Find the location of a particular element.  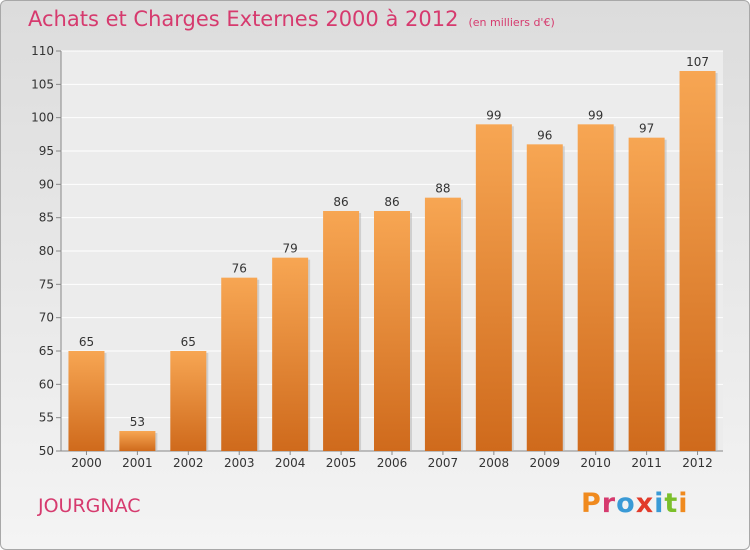

x-tick-label: 2004 is located at coordinates (290, 463).